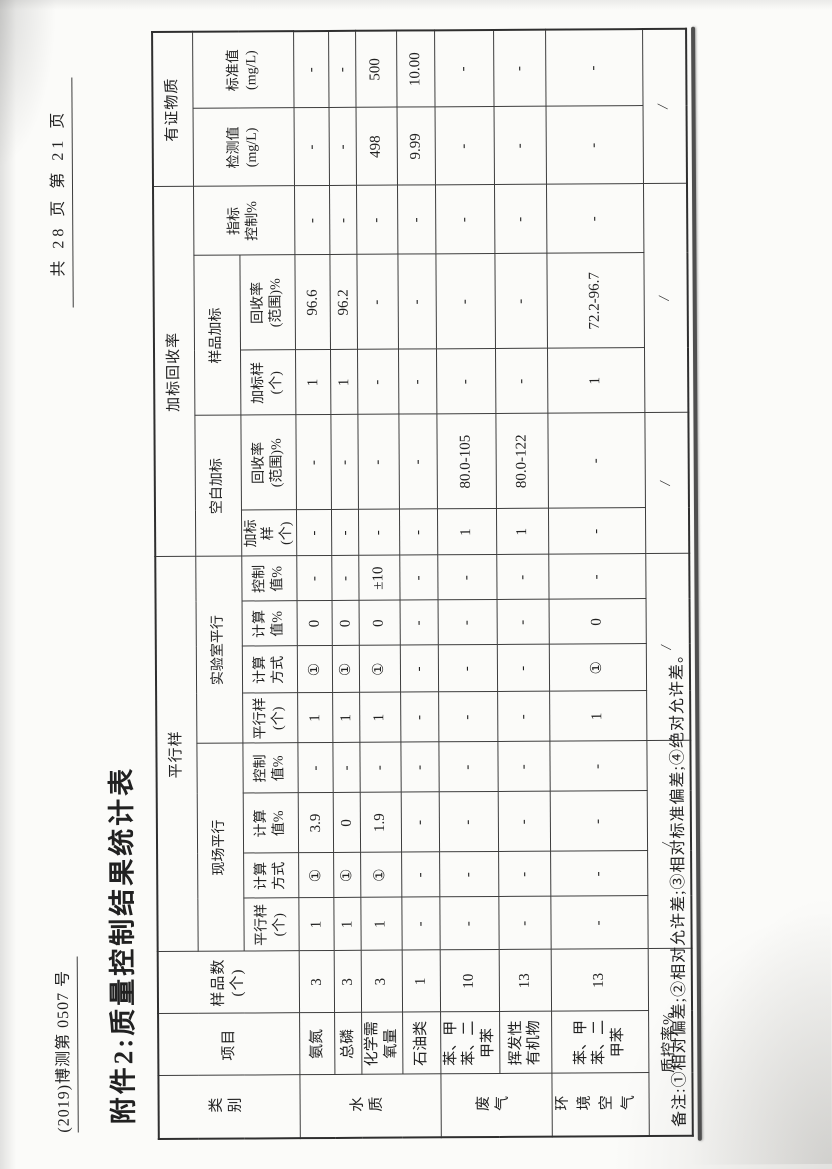 Image resolution: width=832 pixels, height=1169 pixels. What do you see at coordinates (58, 192) in the screenshot?
I see `page-indicator: 共 28 页 第 21 页` at bounding box center [58, 192].